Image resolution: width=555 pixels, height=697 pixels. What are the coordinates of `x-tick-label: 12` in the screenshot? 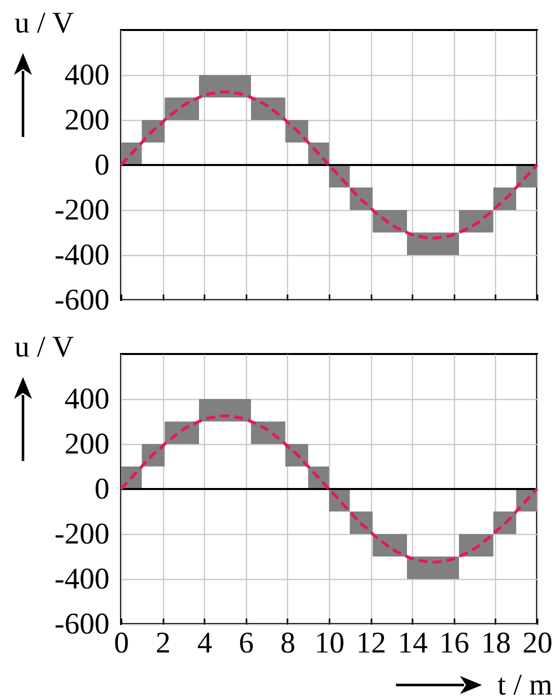 It's located at (371, 643).